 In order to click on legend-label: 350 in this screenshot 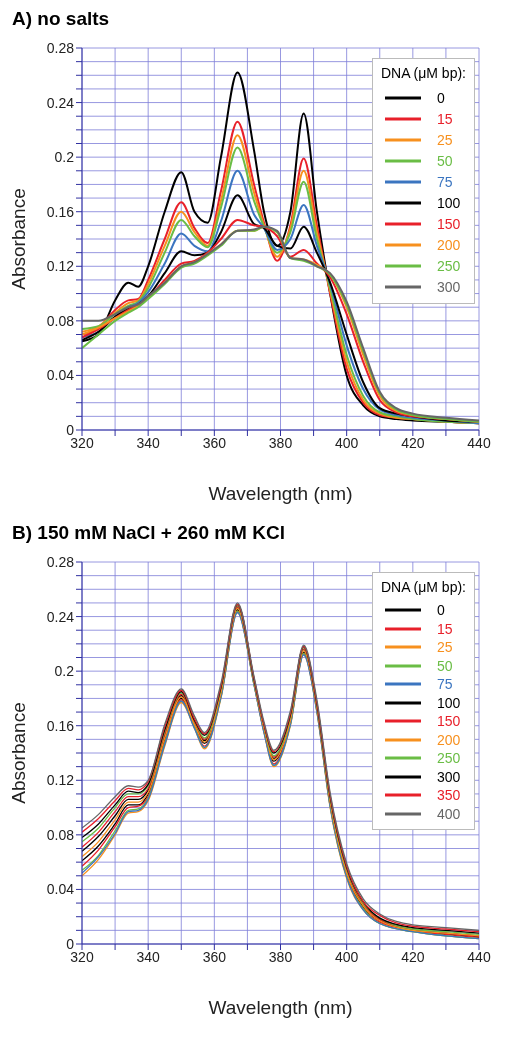, I will do `click(448, 795)`.